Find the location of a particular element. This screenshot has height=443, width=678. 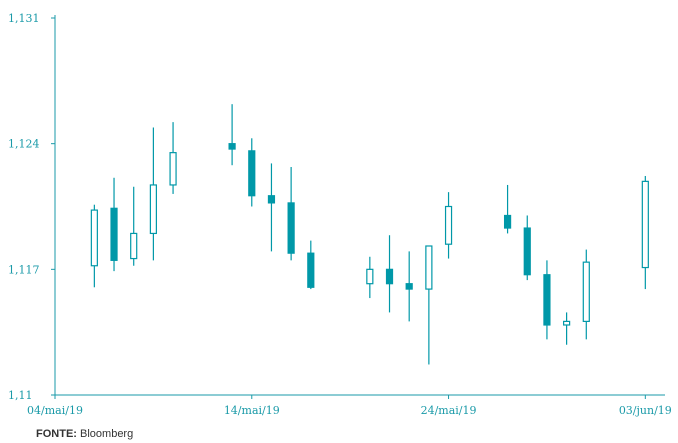

y-tick-label: 1,11 is located at coordinates (20, 395).